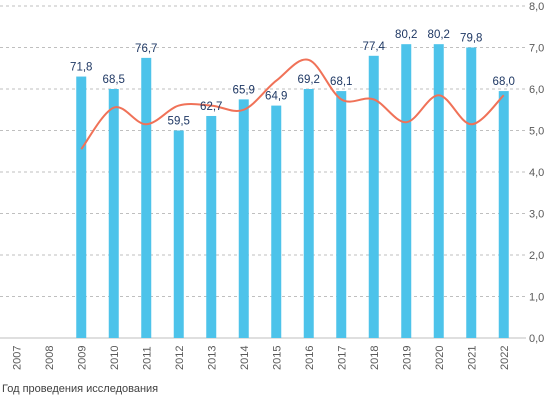 The height and width of the screenshot is (401, 547). I want to click on x-tick-label: 2021, so click(472, 358).